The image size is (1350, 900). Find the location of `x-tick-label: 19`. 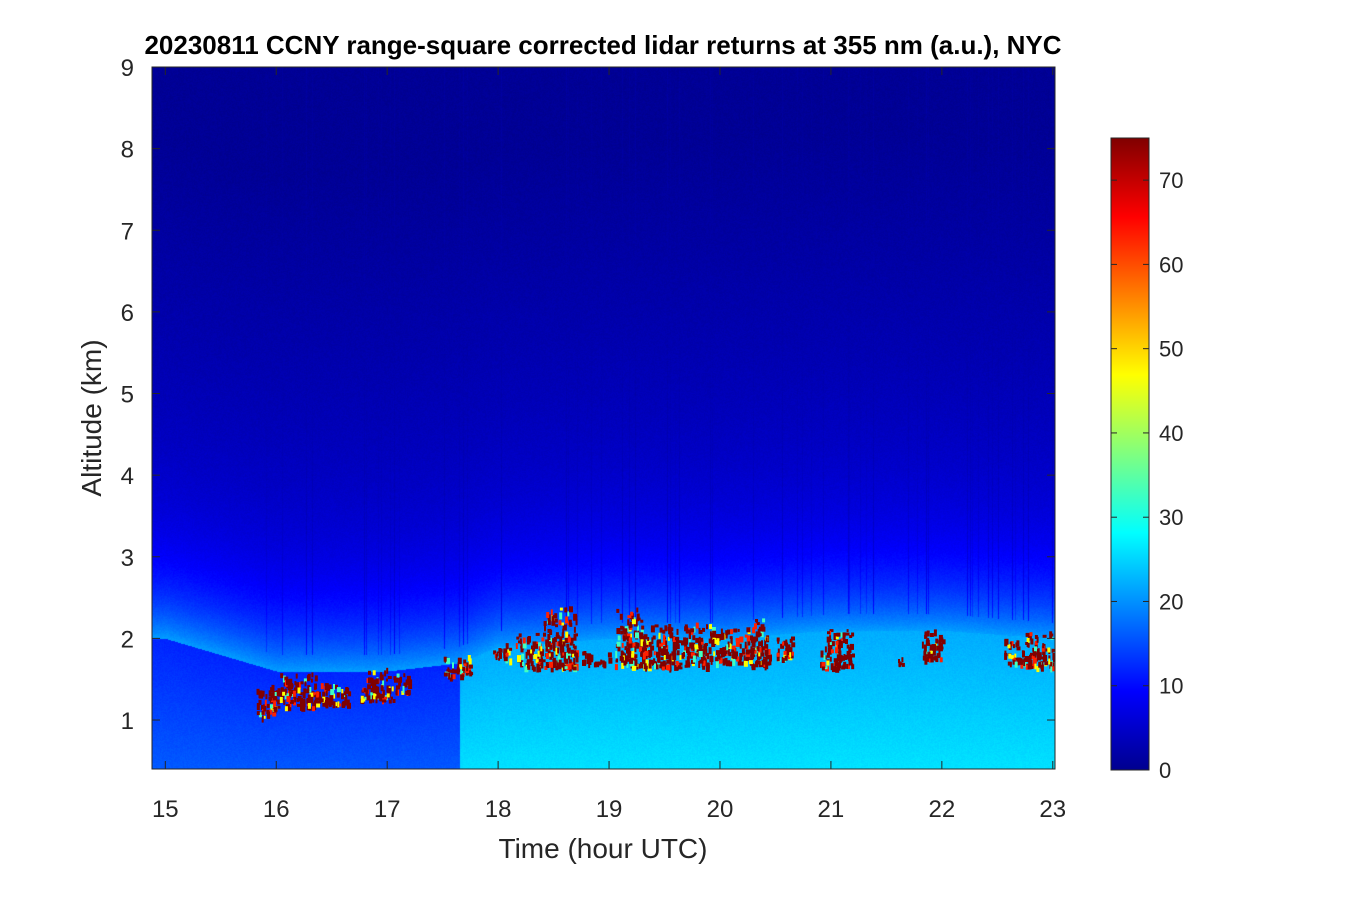

x-tick-label: 19 is located at coordinates (609, 809).